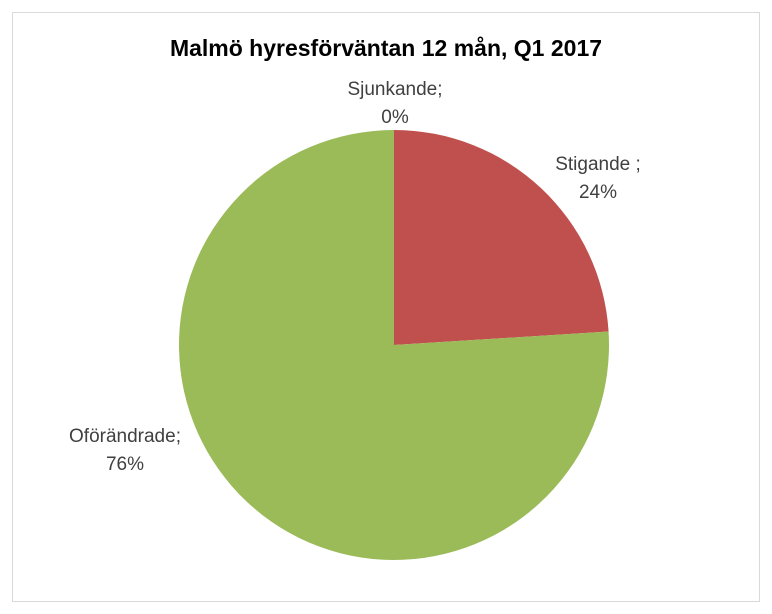 This screenshot has width=772, height=614. I want to click on slice-value-label: 76%, so click(125, 464).